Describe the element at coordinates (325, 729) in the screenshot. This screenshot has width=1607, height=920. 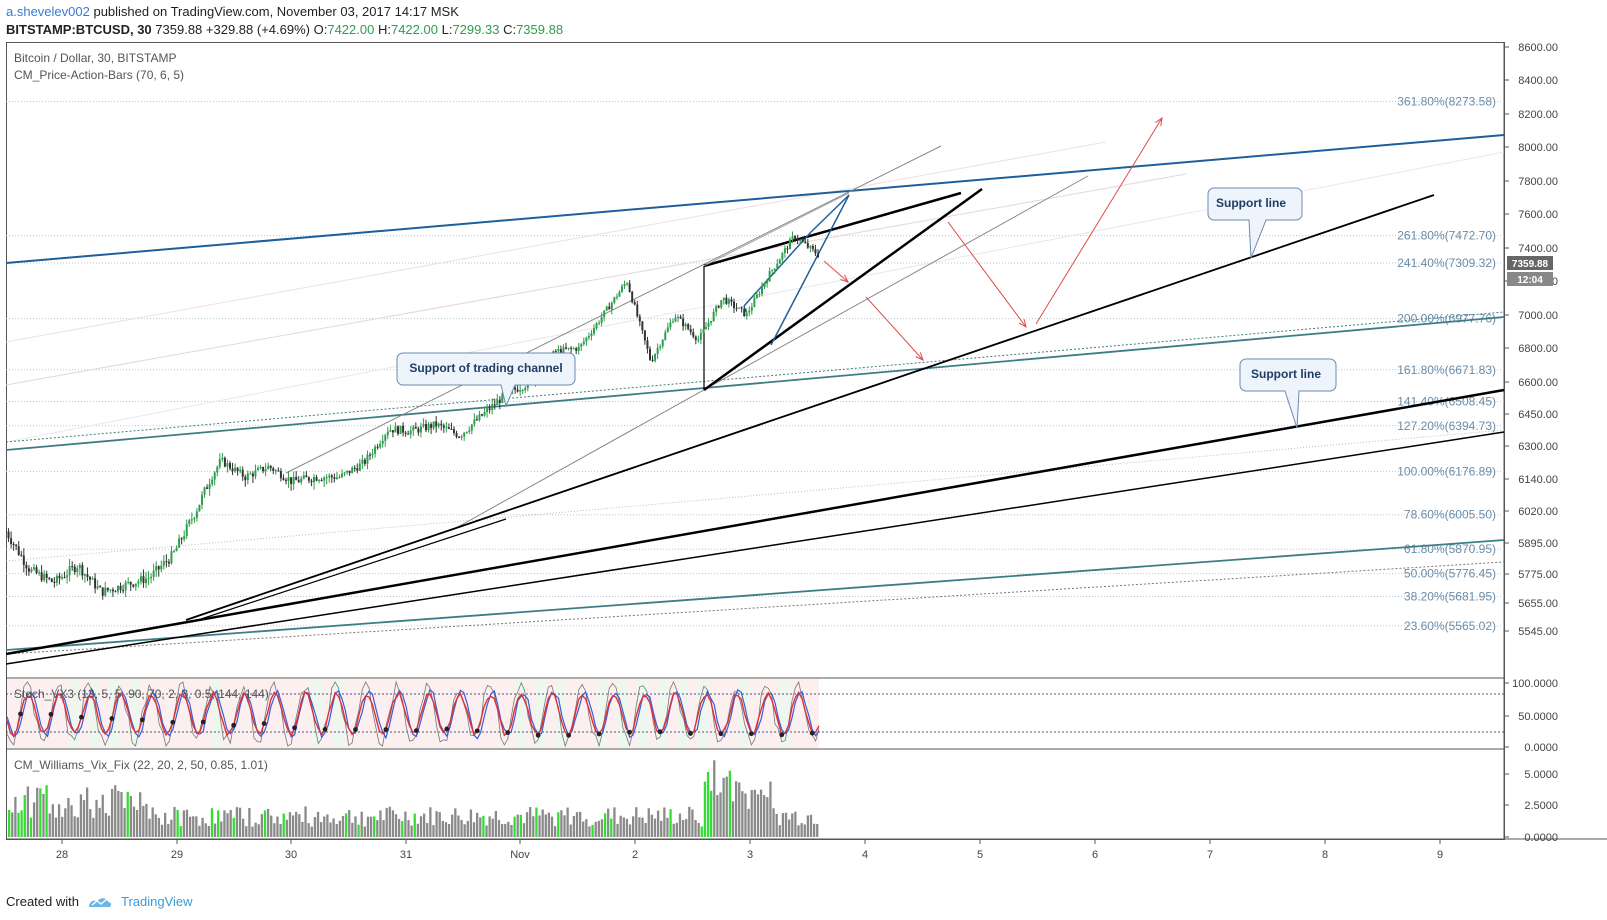
I see `stoch-cross-dot` at that location.